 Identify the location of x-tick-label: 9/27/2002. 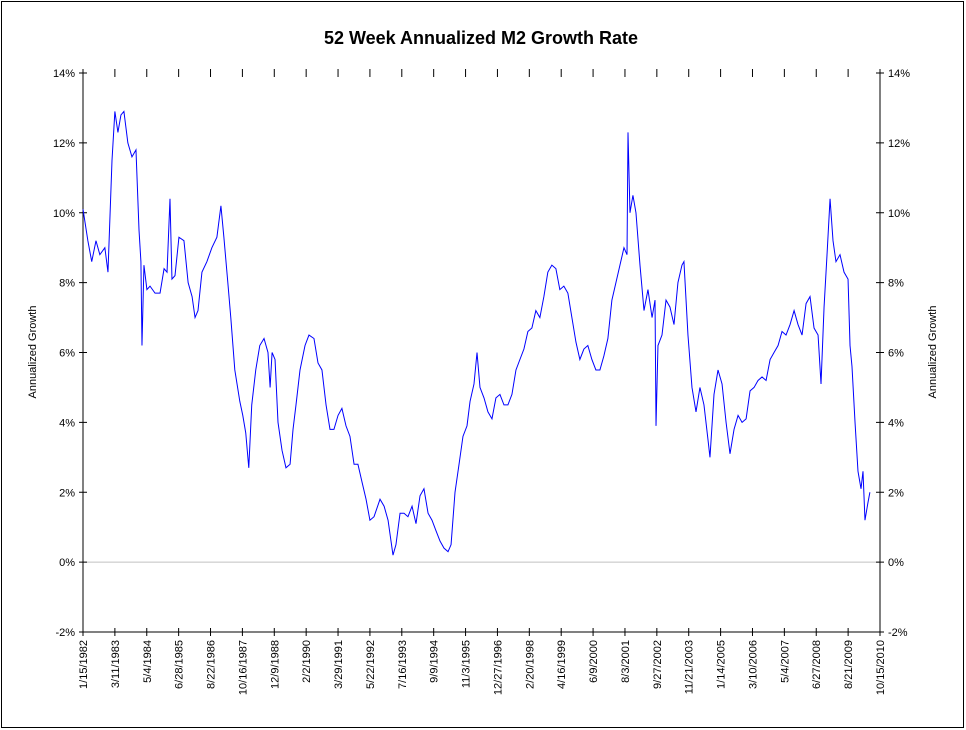
(658, 664).